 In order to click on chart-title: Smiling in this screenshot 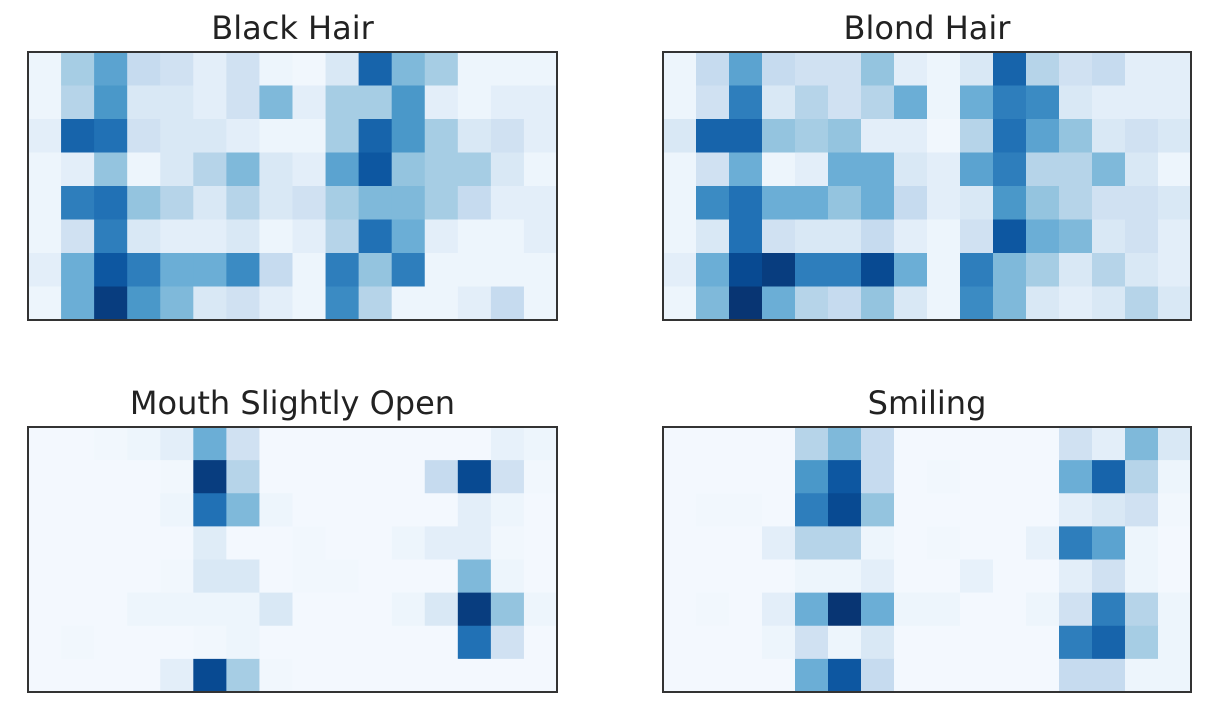, I will do `click(927, 403)`.